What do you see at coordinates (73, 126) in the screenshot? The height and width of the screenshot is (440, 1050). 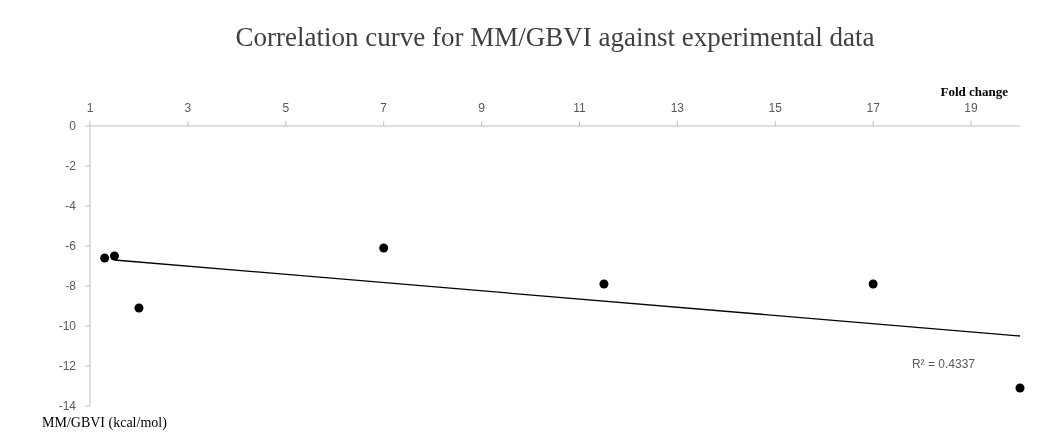 I see `y-tick-label: 0` at bounding box center [73, 126].